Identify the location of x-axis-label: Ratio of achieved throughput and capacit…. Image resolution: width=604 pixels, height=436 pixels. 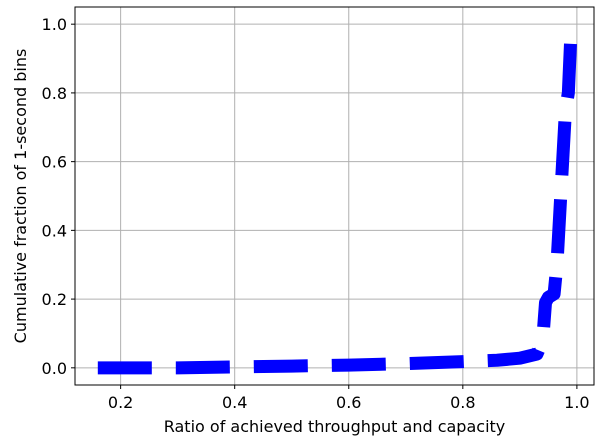
(335, 426).